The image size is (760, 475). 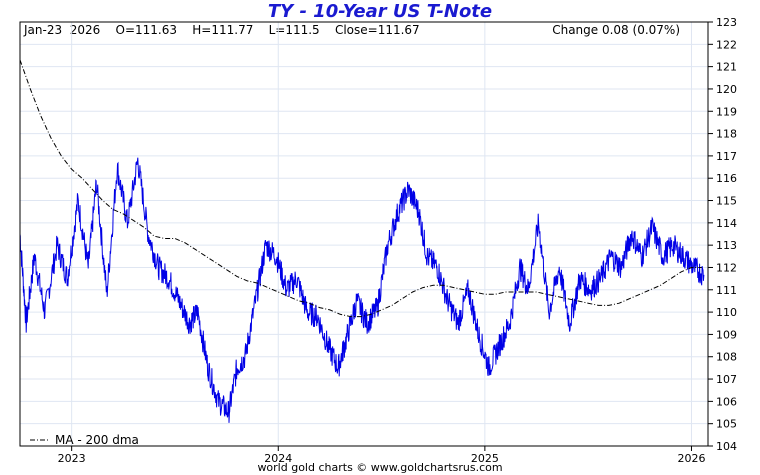 What do you see at coordinates (380, 11) in the screenshot?
I see `chart-title: TY - 10-Year US T-Note` at bounding box center [380, 11].